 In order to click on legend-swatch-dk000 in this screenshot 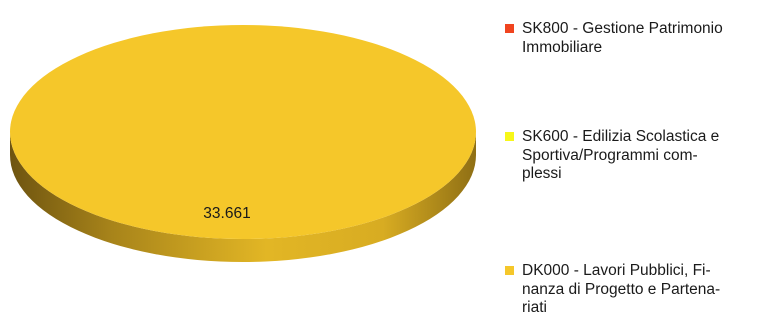, I will do `click(509, 270)`.